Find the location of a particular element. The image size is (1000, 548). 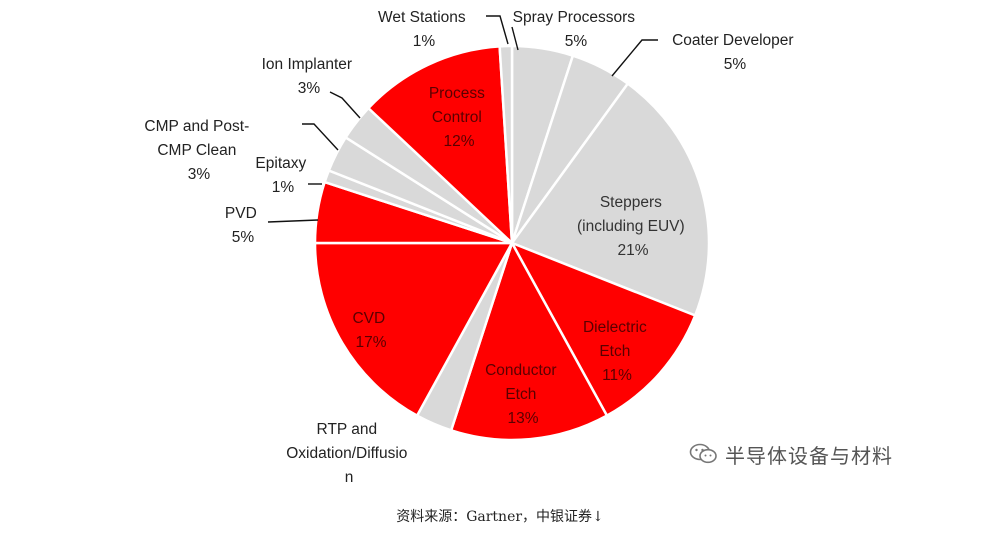

label-wet-stations-name: Wet Stations is located at coordinates (422, 17).